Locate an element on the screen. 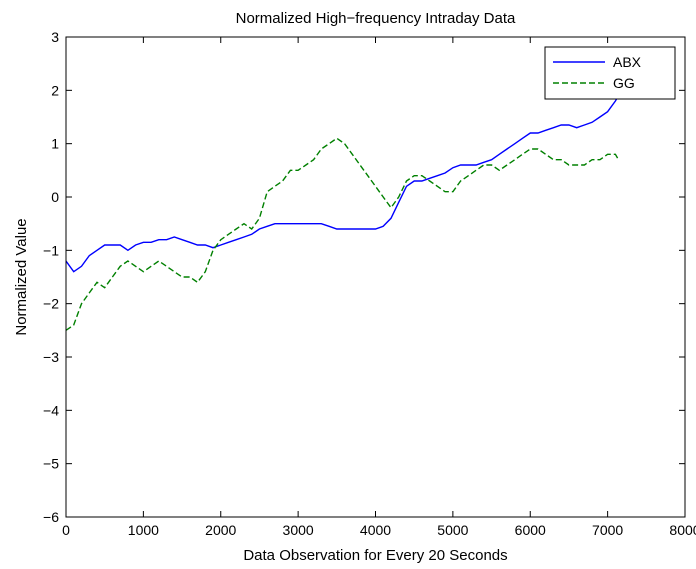  x-tick-label: 2000 is located at coordinates (220, 530).